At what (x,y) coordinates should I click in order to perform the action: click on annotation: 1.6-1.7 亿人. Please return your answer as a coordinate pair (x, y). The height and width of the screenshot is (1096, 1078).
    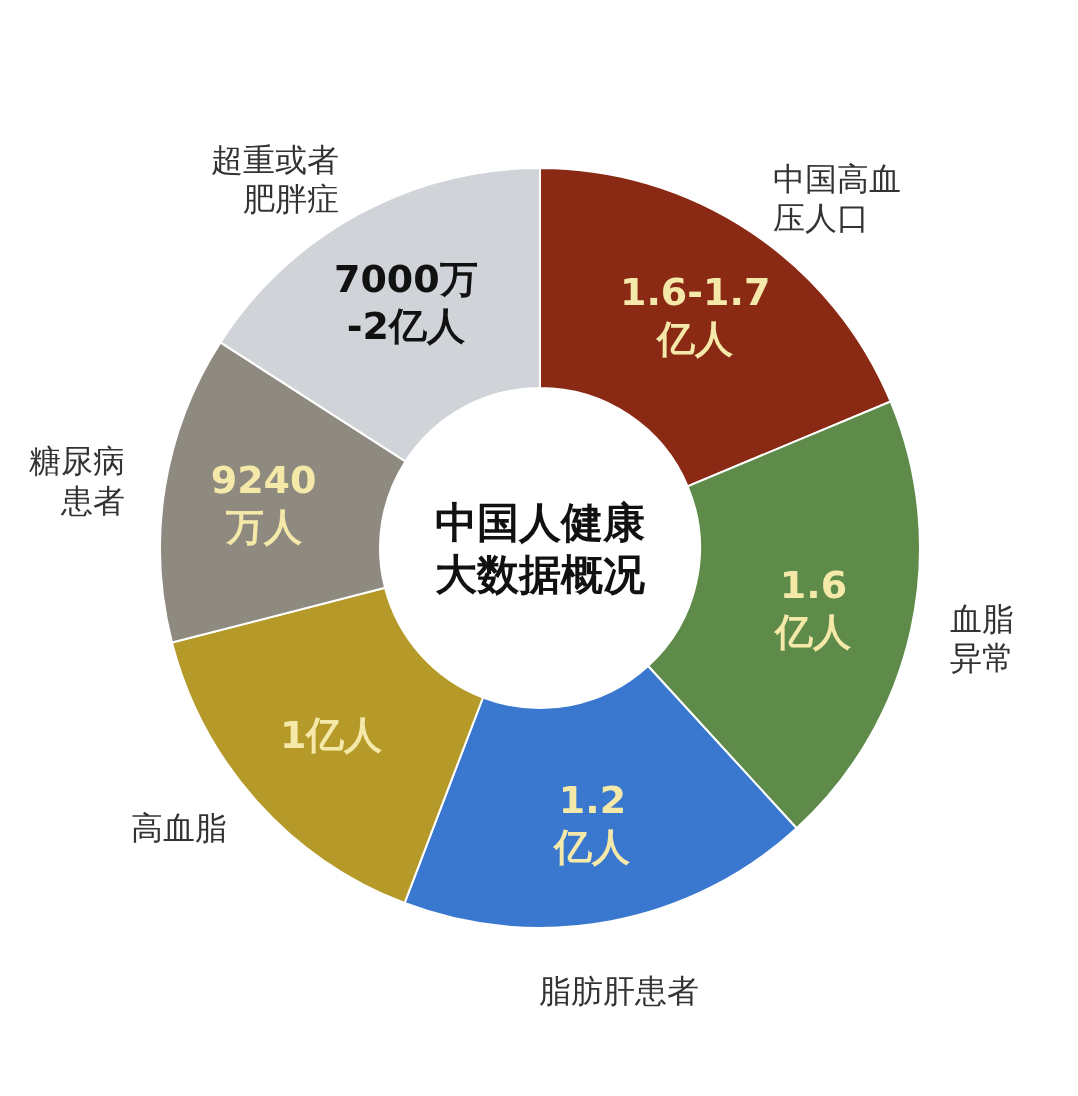
    Looking at the image, I should click on (695, 315).